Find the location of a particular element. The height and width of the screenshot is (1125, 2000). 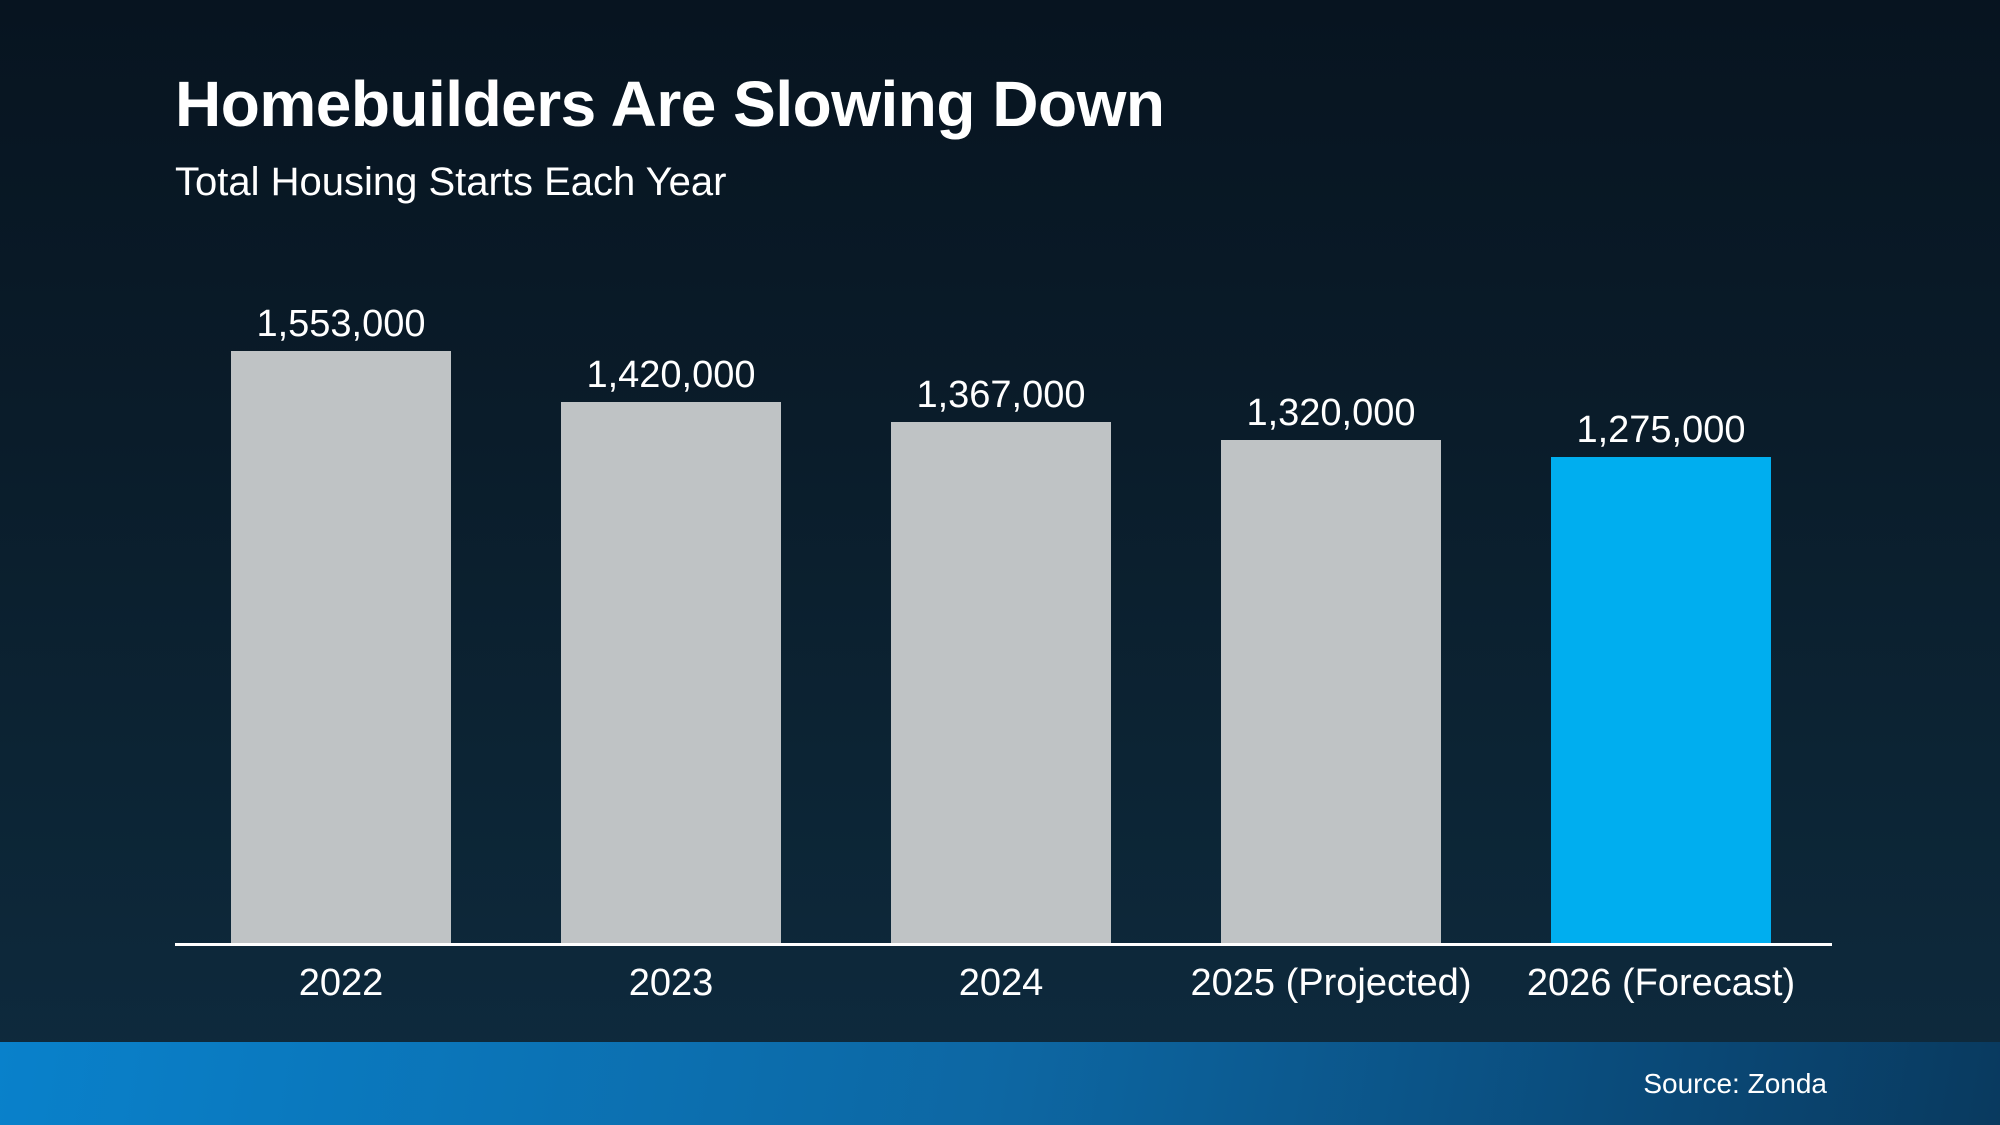

footer-band: Source: Zonda is located at coordinates (1000, 1083).